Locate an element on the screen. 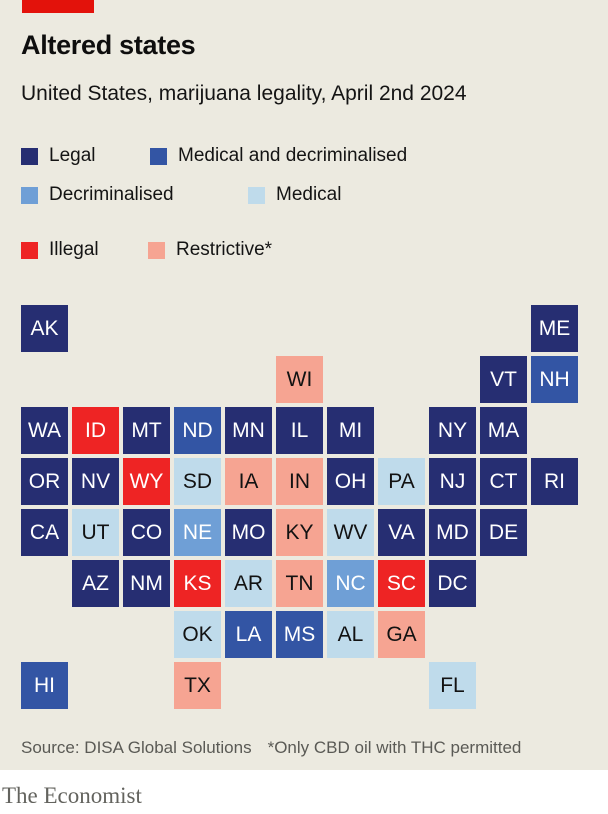 The image size is (608, 814). legend-swatch-restrictive is located at coordinates (156, 250).